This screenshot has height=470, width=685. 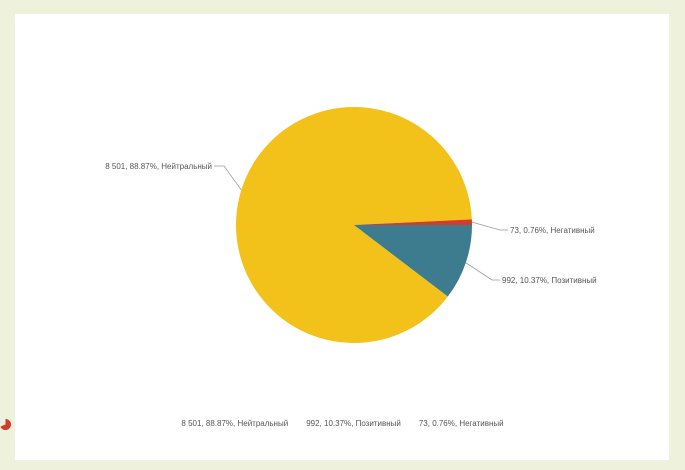 What do you see at coordinates (235, 423) in the screenshot?
I see `legend-label-neutral: 8 501, 88.87%, Нейтральный` at bounding box center [235, 423].